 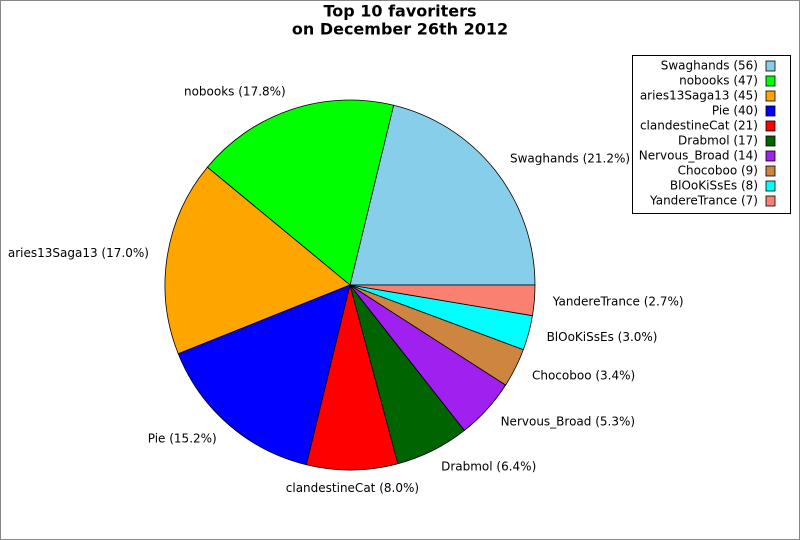 I want to click on legend-label: BlOoKiSsEs (8), so click(x=714, y=186).